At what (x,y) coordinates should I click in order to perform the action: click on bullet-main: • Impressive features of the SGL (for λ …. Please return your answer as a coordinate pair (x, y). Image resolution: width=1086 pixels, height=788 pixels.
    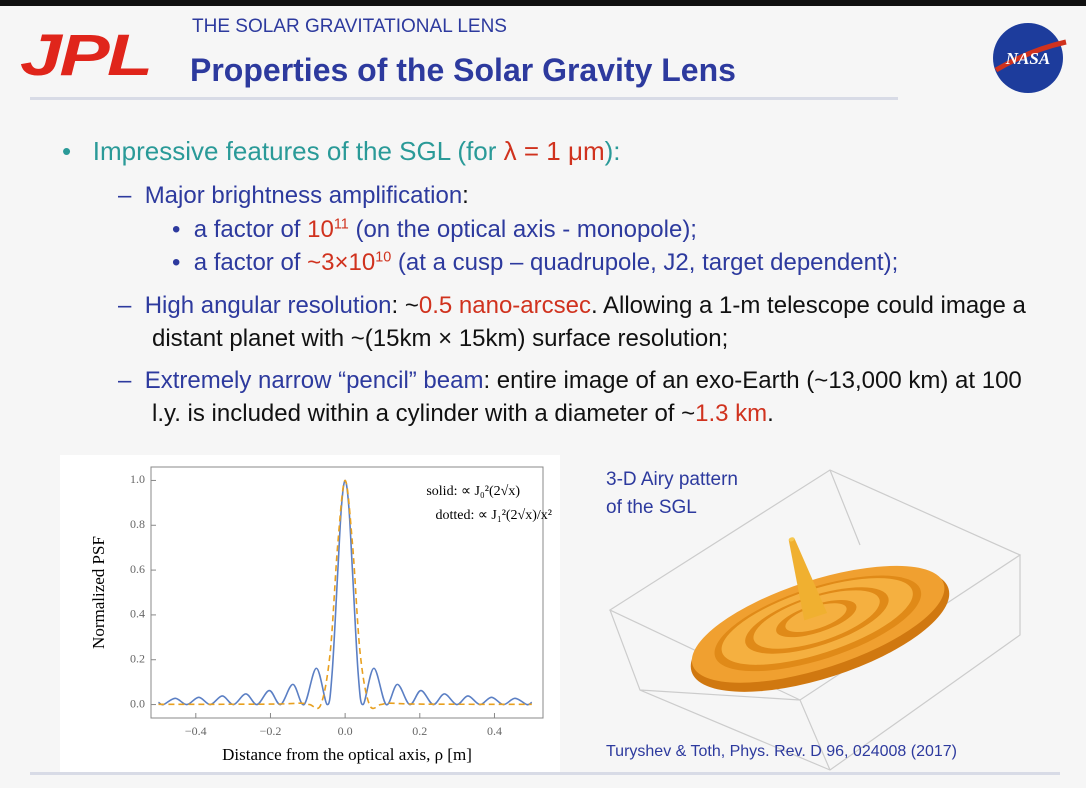
    Looking at the image, I should click on (341, 151).